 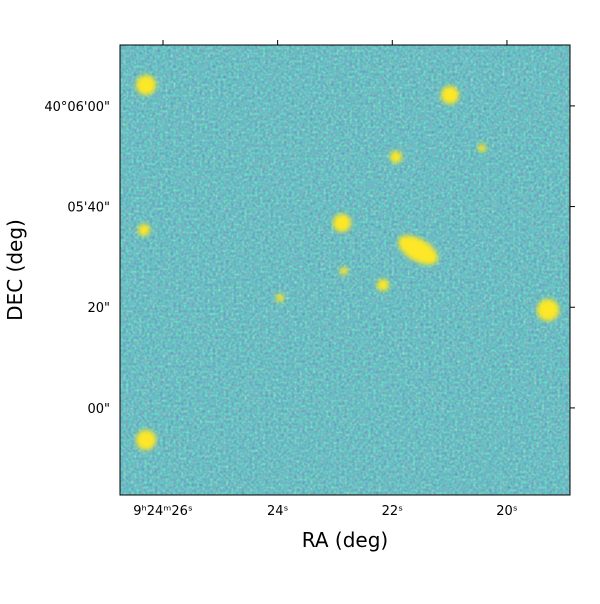 What do you see at coordinates (77, 107) in the screenshot?
I see `y-tick-label: 40°06'00"` at bounding box center [77, 107].